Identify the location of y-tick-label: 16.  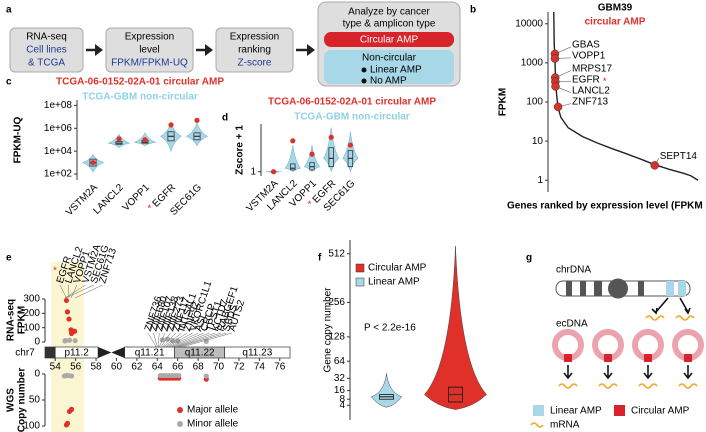
(340, 390).